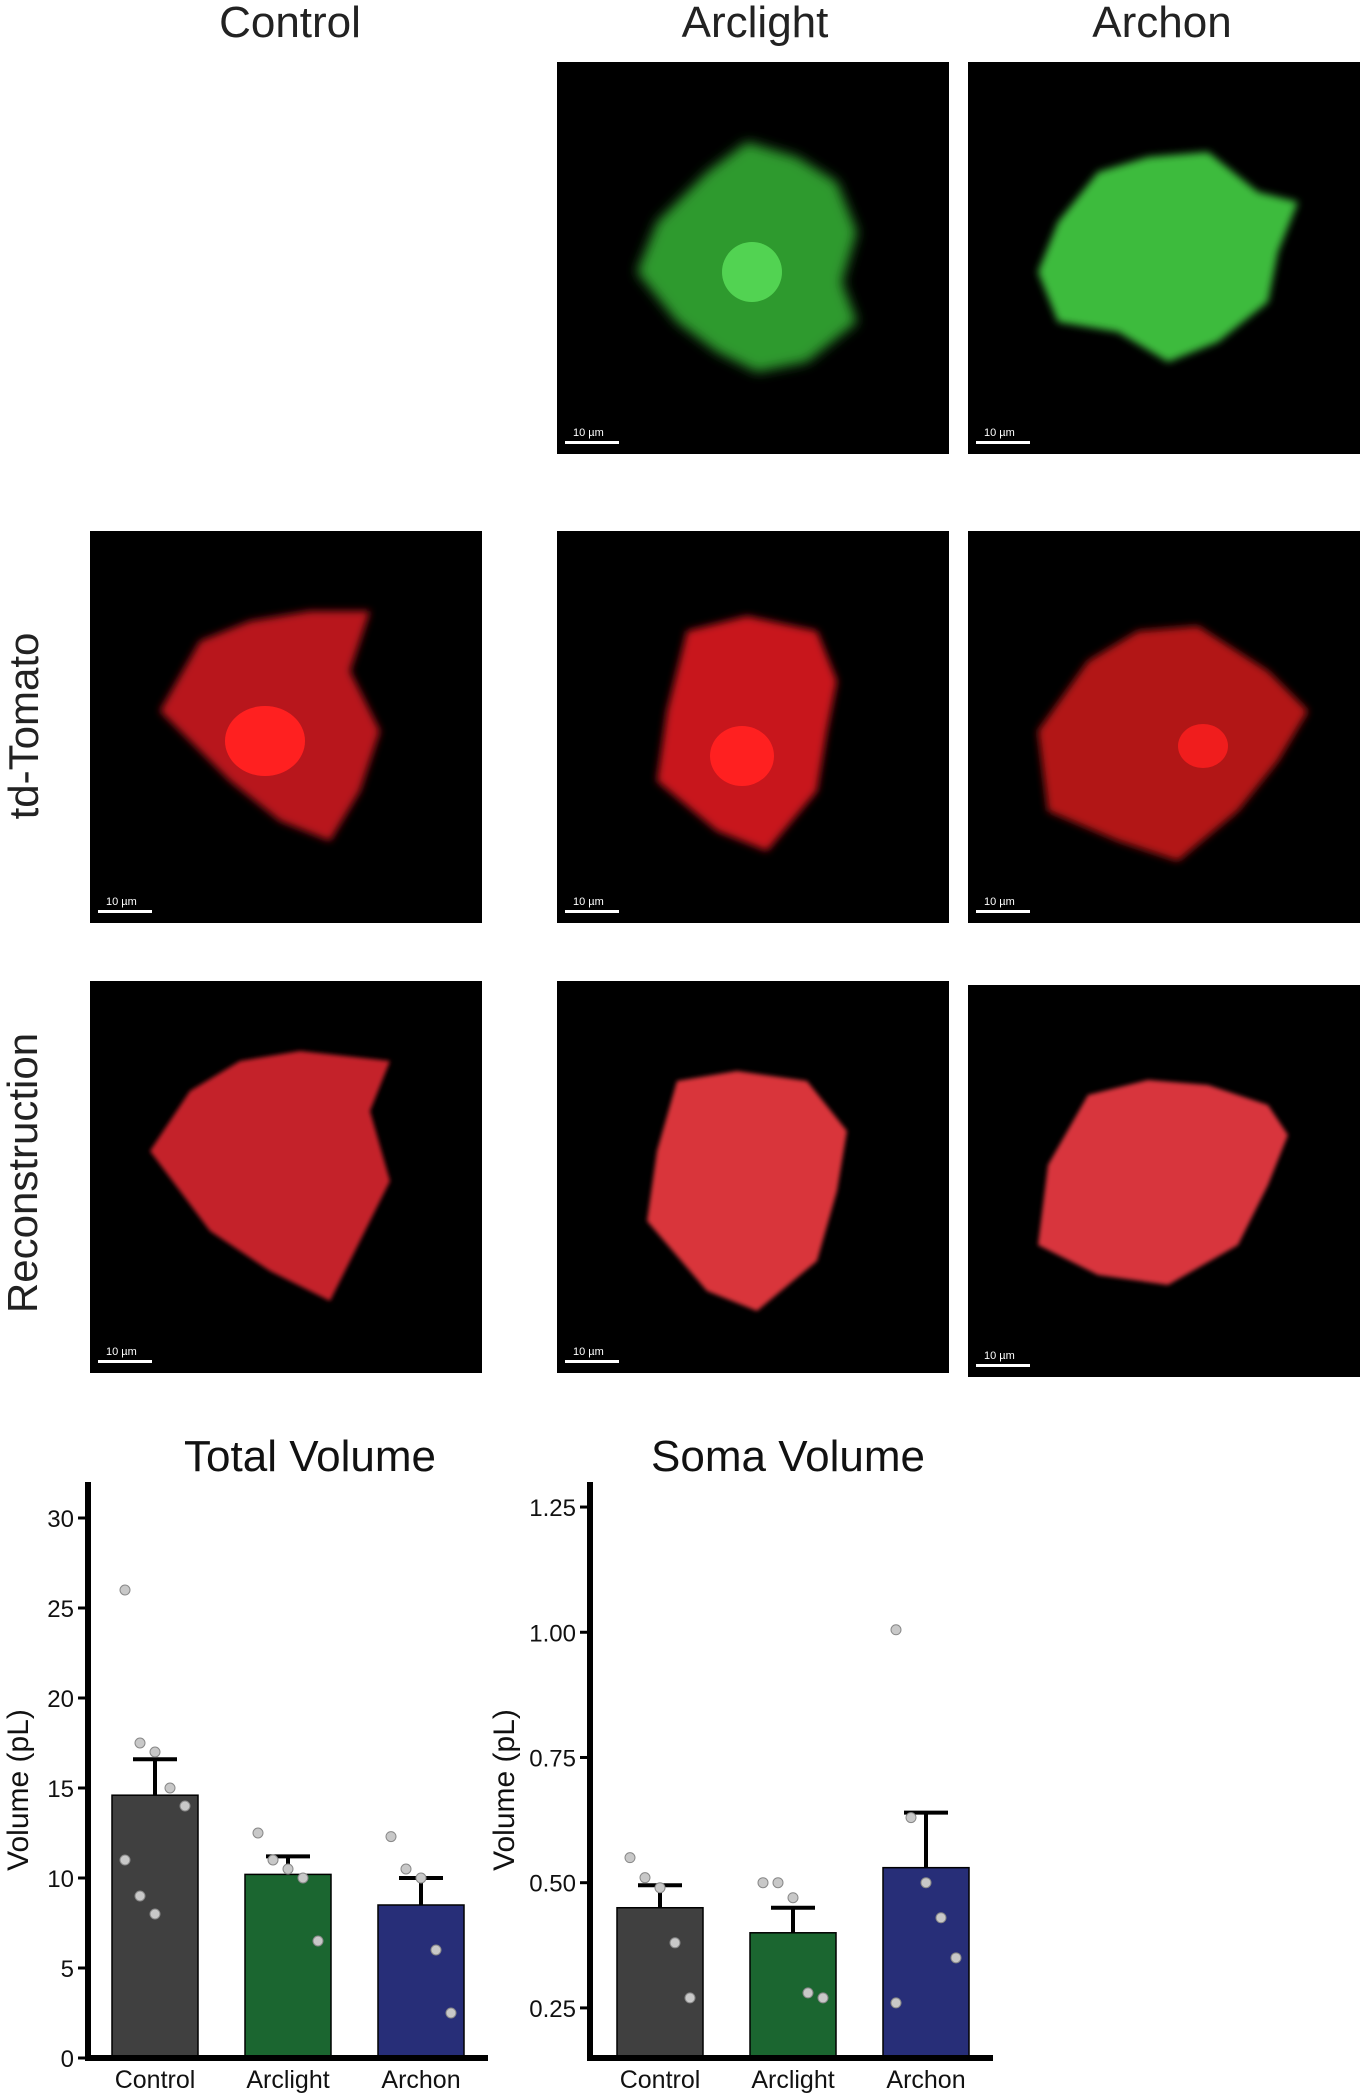 This screenshot has height=2100, width=1365. Describe the element at coordinates (23, 1173) in the screenshot. I see `row-title-reconstruction: Reconstruction` at that location.